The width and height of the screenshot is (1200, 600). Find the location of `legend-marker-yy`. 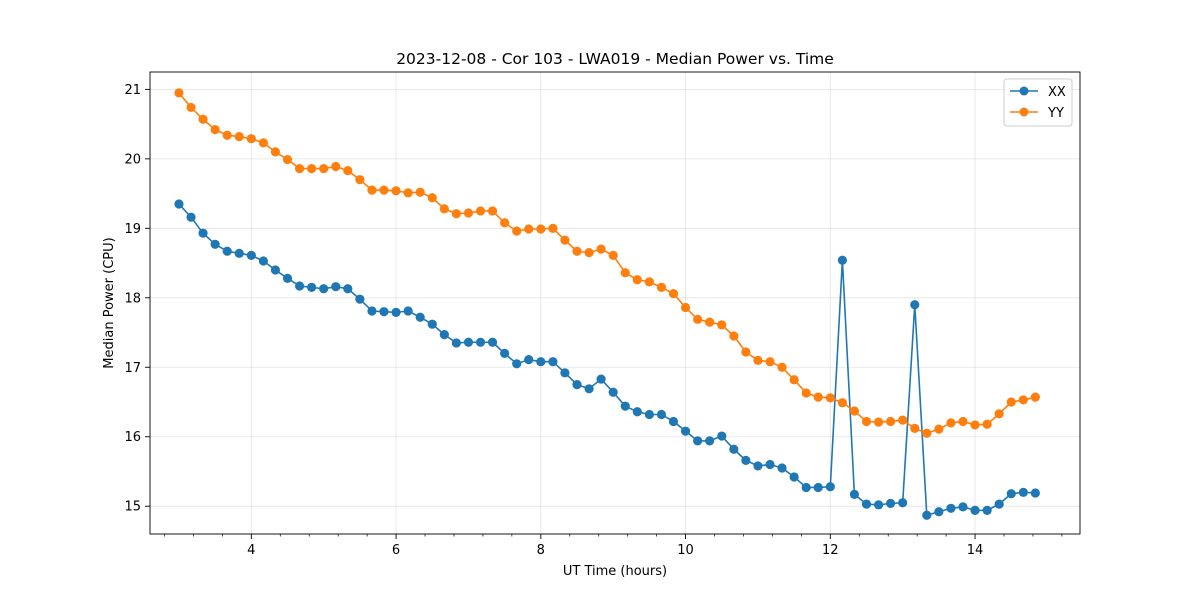

legend-marker-yy is located at coordinates (1024, 112).